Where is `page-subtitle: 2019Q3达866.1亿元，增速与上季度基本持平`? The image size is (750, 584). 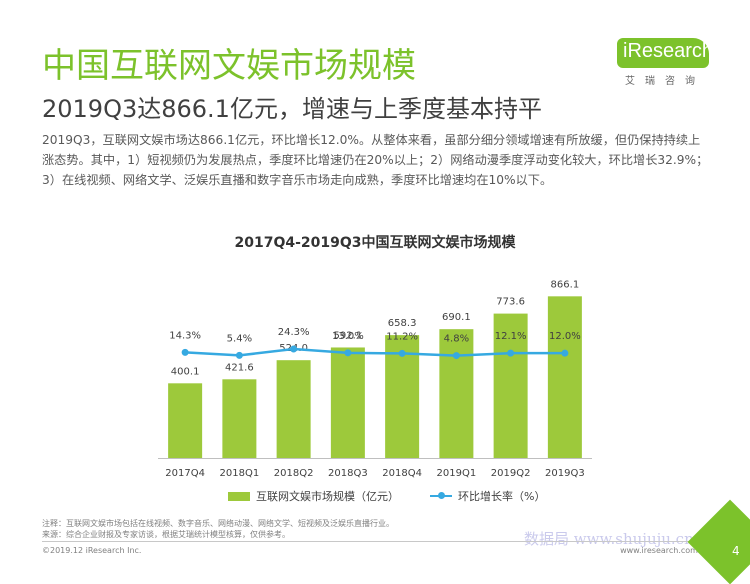 page-subtitle: 2019Q3达866.1亿元，增速与上季度基本持平 is located at coordinates (292, 109).